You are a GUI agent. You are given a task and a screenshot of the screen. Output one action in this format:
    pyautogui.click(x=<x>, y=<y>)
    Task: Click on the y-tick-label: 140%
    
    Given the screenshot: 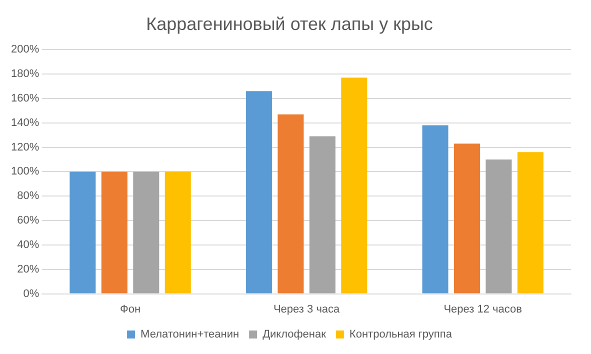 What is the action you would take?
    pyautogui.click(x=25, y=122)
    